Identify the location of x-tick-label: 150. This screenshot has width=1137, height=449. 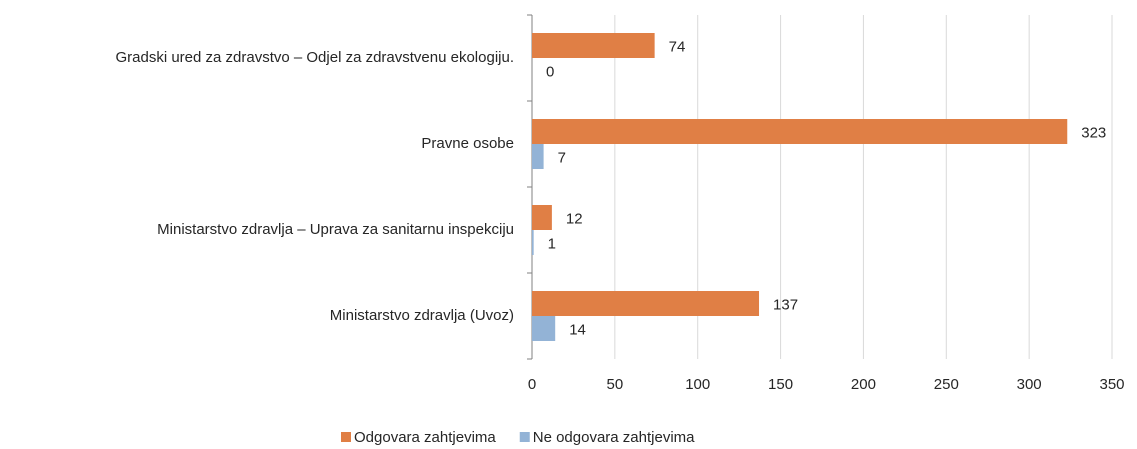
(780, 384).